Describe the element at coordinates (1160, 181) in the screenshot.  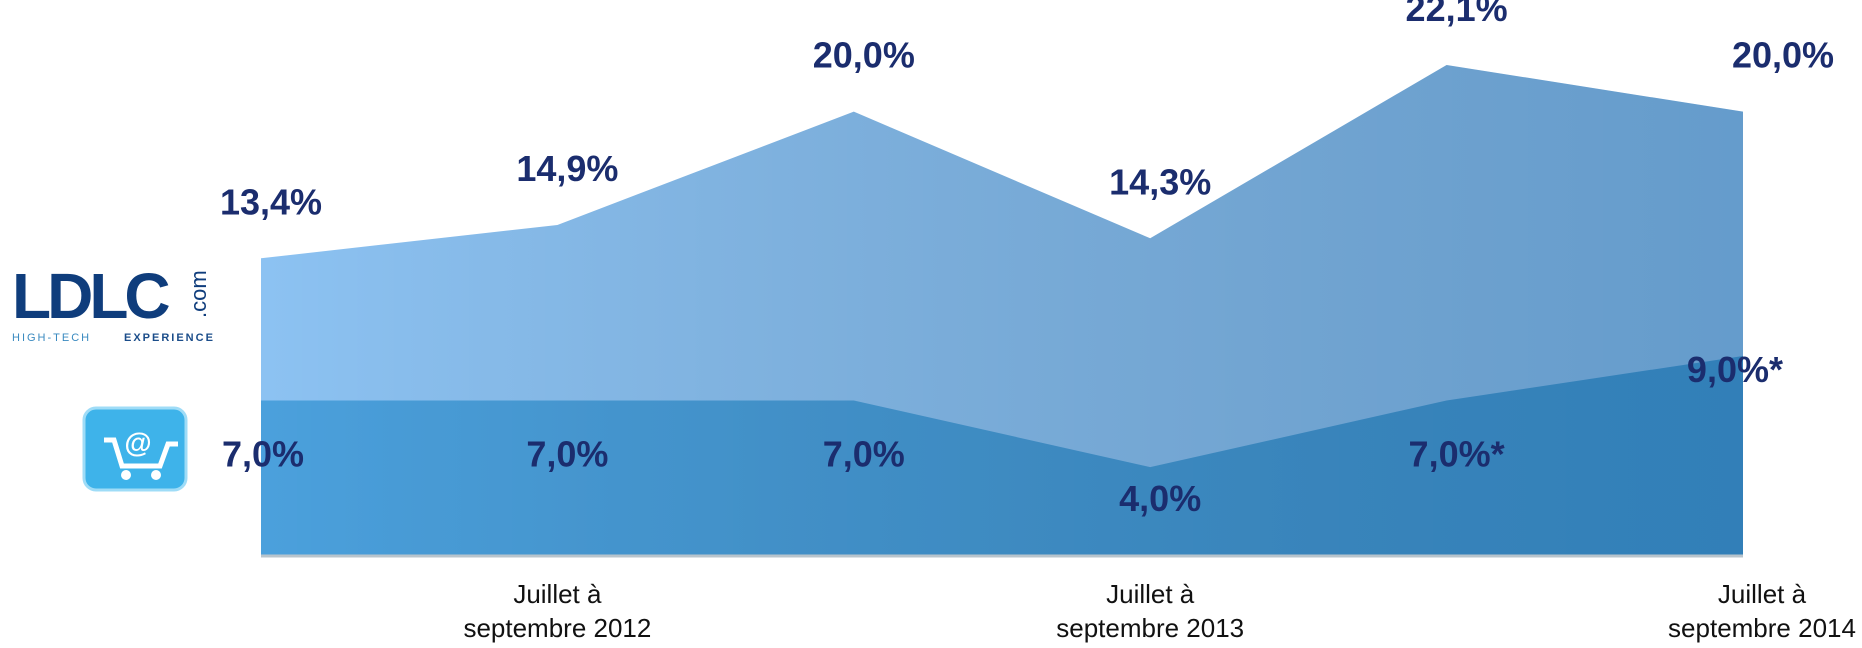
I see `value-label: 14,3%` at that location.